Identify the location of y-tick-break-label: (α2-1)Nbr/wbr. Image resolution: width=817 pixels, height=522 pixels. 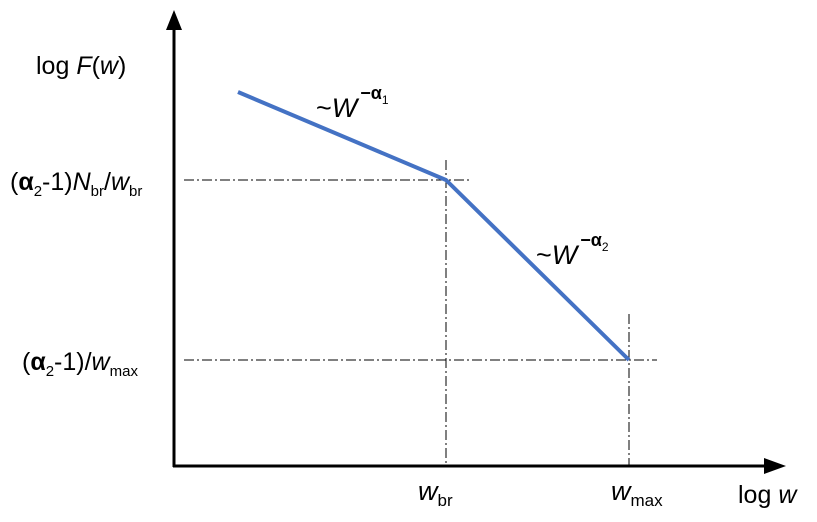
(76, 184).